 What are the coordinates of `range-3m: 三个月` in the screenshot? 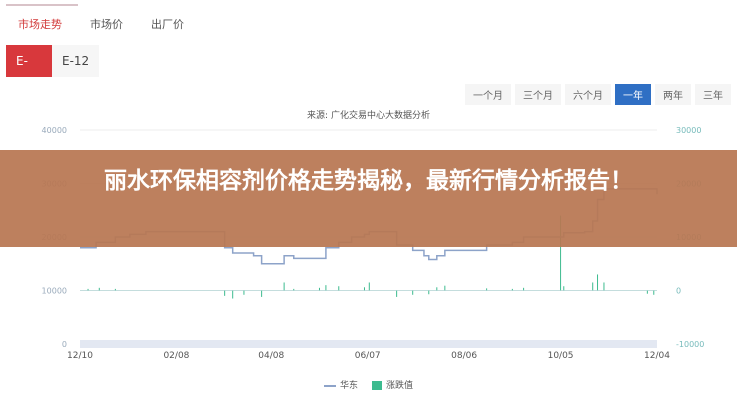 It's located at (538, 94).